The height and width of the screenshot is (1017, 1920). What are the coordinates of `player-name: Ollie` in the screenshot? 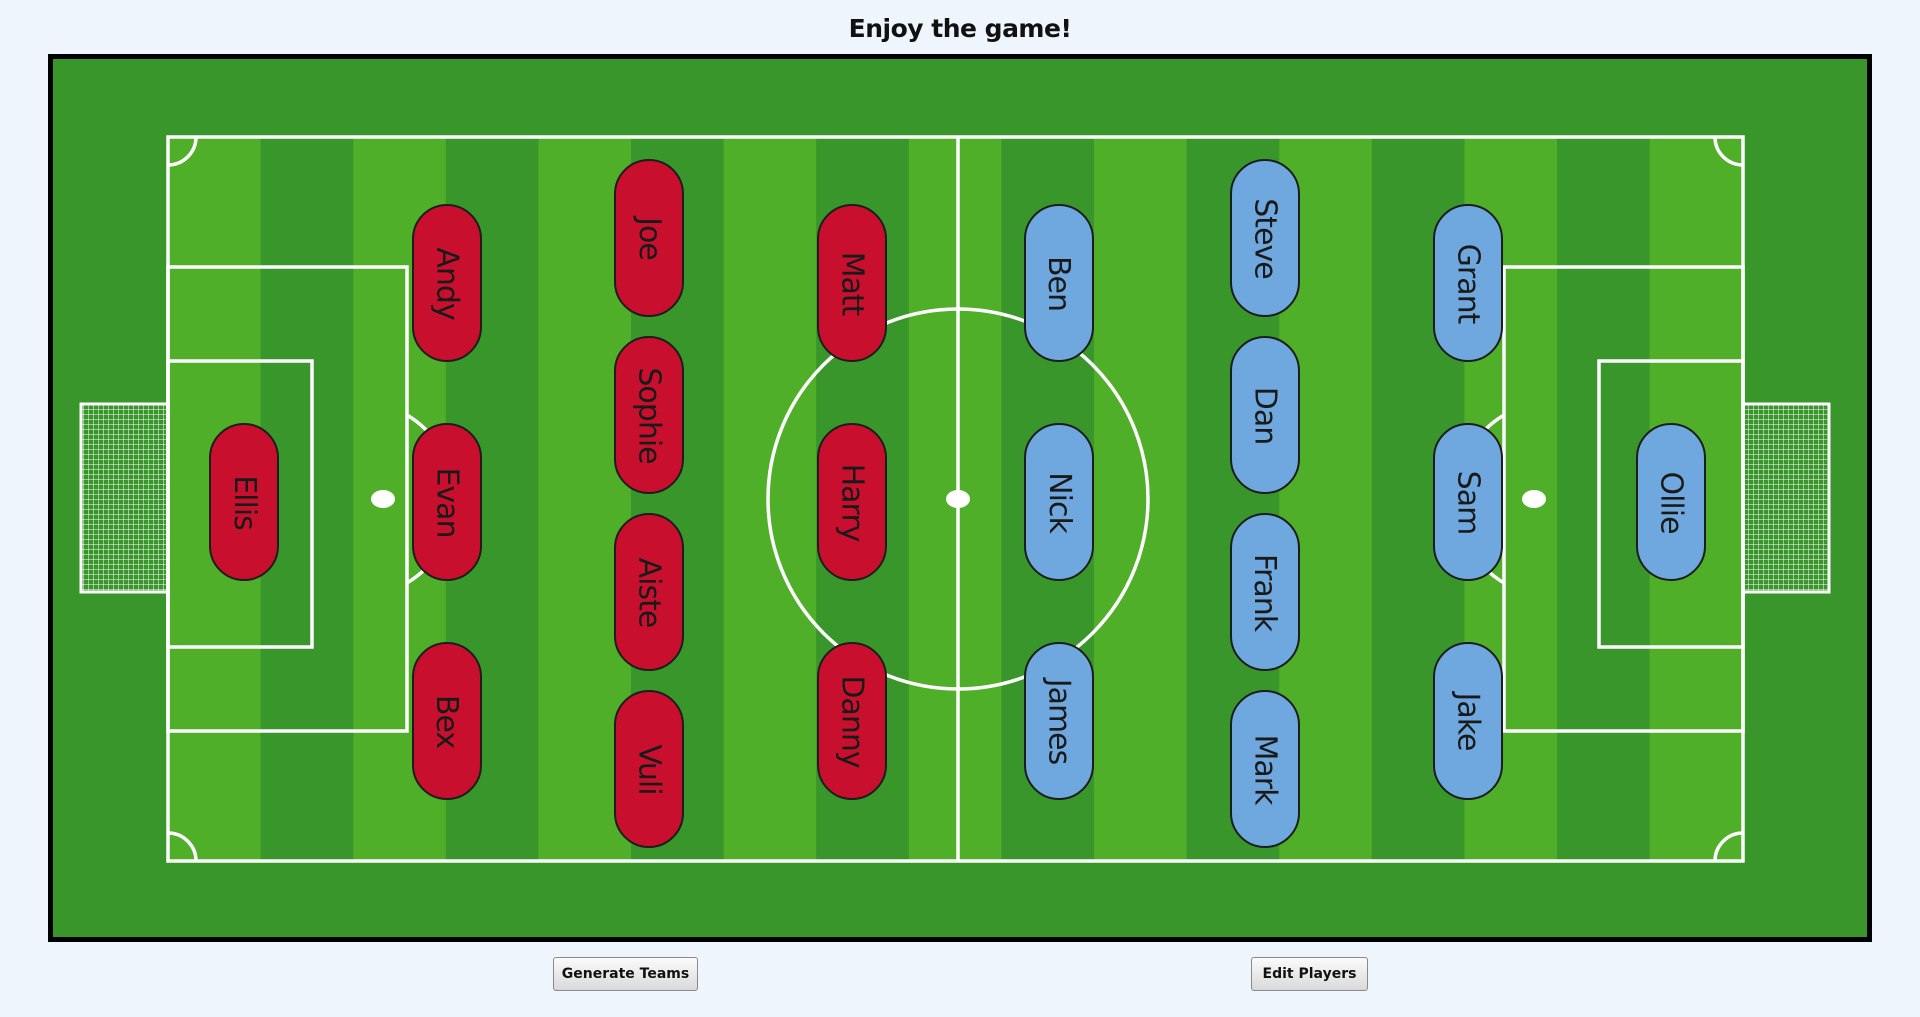 It's located at (1671, 502).